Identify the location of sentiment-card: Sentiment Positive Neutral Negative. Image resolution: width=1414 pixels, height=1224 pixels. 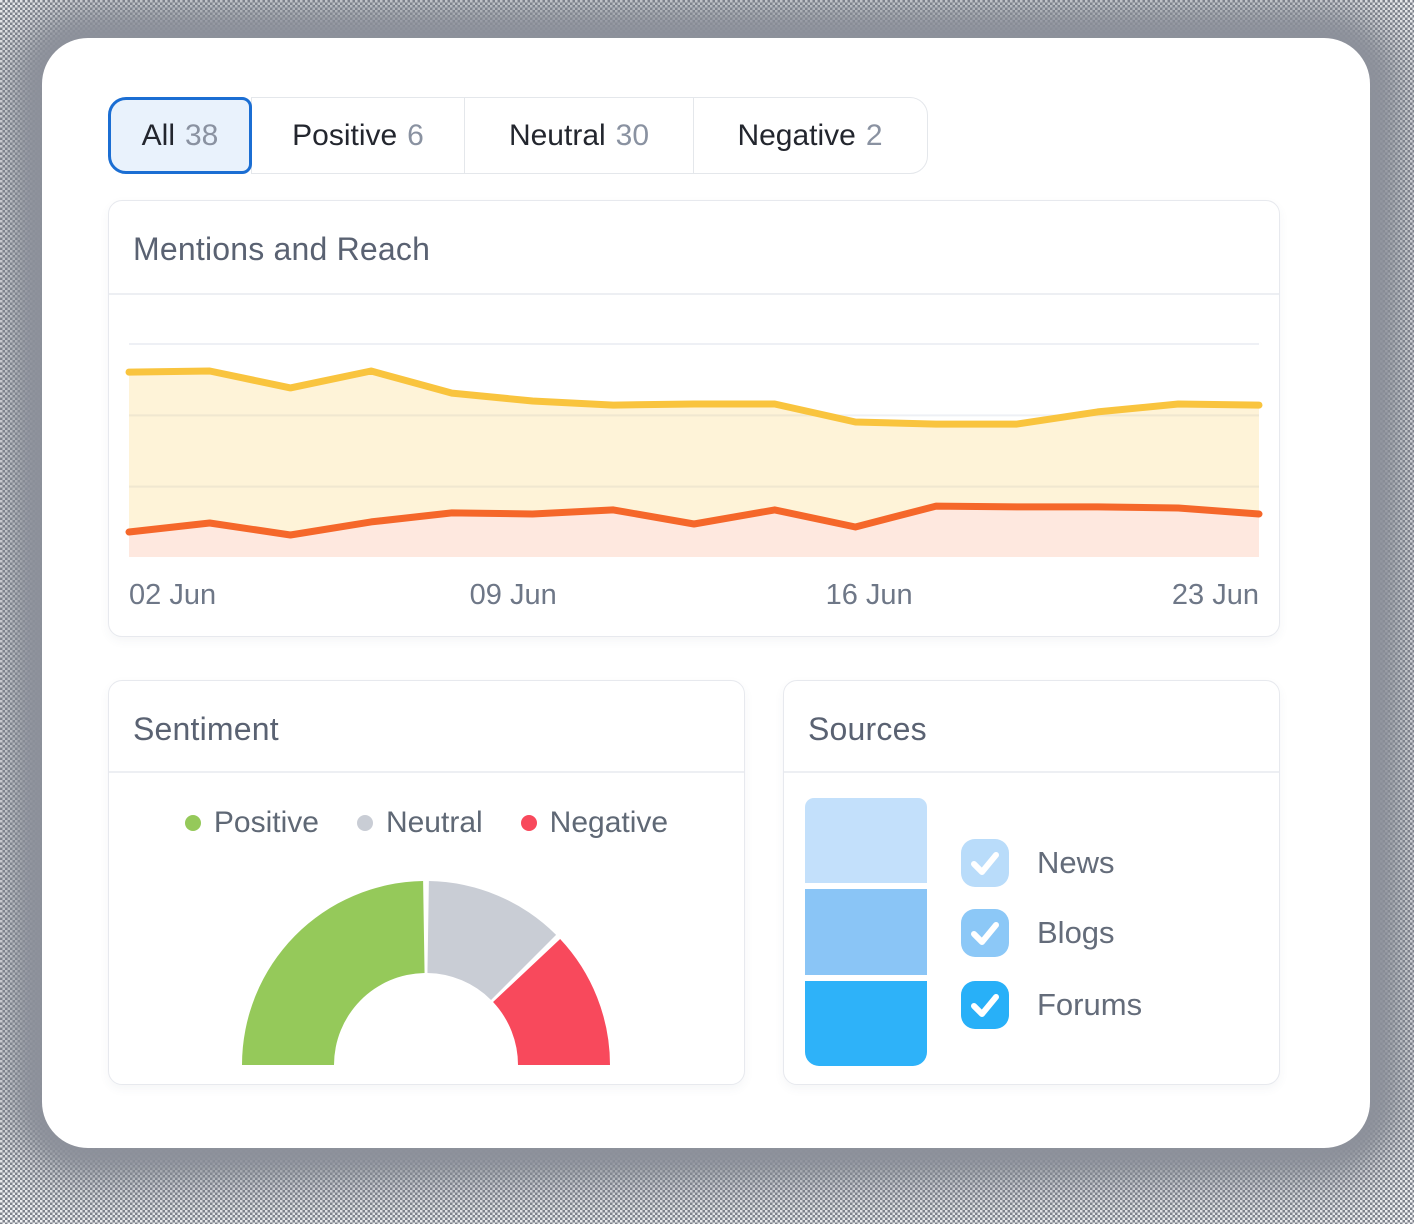
(426, 882).